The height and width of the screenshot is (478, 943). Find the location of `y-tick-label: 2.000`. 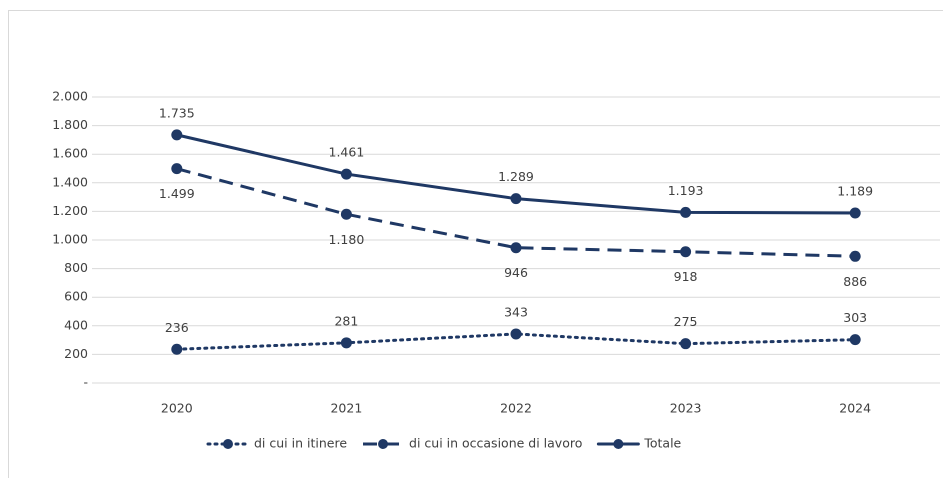

y-tick-label: 2.000 is located at coordinates (70, 96).